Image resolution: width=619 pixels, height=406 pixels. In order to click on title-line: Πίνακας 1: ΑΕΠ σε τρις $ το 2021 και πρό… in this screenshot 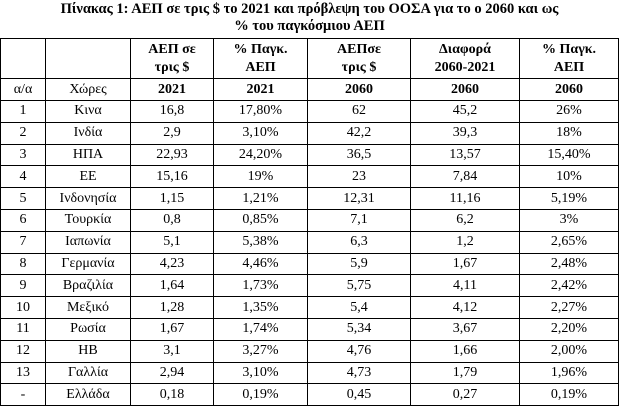, I will do `click(309, 9)`.